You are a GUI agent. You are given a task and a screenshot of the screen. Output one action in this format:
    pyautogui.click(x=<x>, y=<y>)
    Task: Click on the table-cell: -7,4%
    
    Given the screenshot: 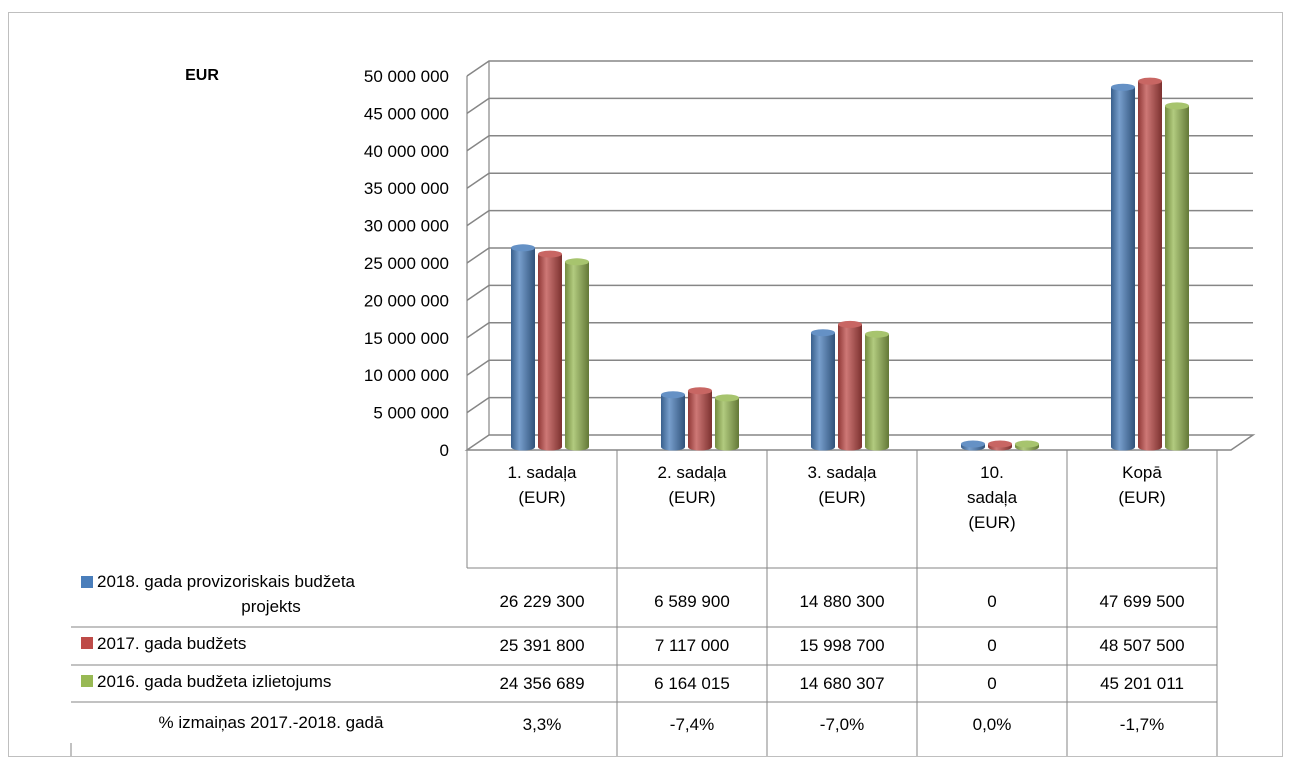 What is the action you would take?
    pyautogui.click(x=692, y=724)
    